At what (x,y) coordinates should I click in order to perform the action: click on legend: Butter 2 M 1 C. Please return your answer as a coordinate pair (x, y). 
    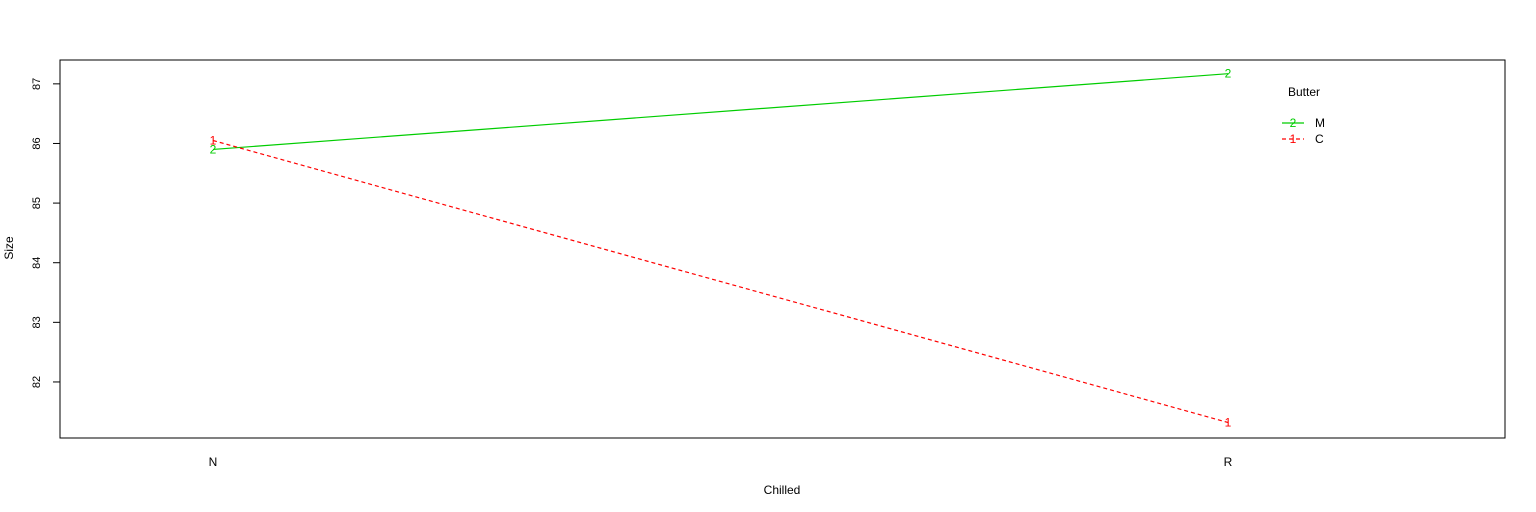
    Looking at the image, I should click on (1303, 115).